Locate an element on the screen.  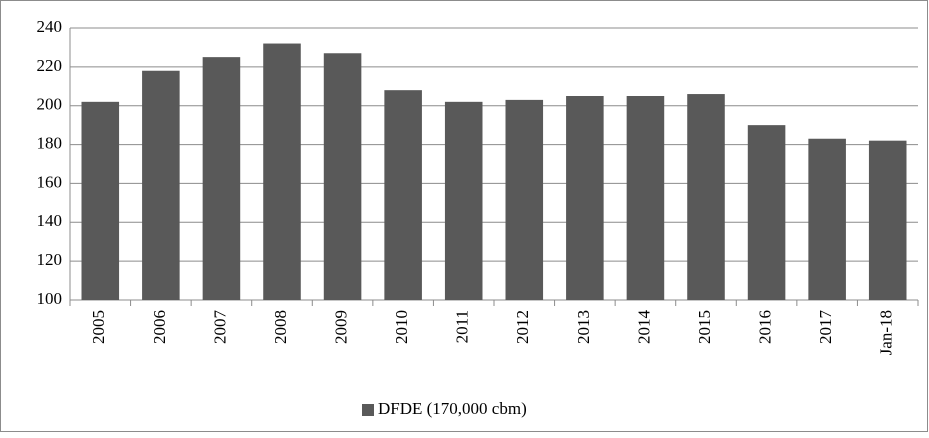
x-tick-label: 2013 is located at coordinates (583, 327).